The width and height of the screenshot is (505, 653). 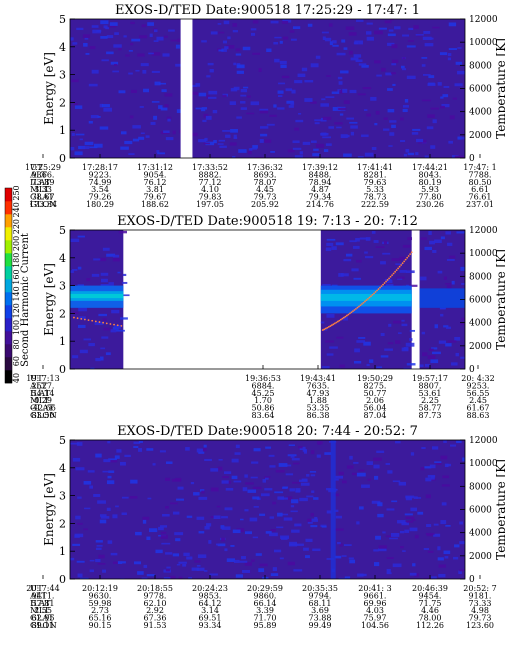 What do you see at coordinates (483, 464) in the screenshot?
I see `y2-tick-label: 10000` at bounding box center [483, 464].